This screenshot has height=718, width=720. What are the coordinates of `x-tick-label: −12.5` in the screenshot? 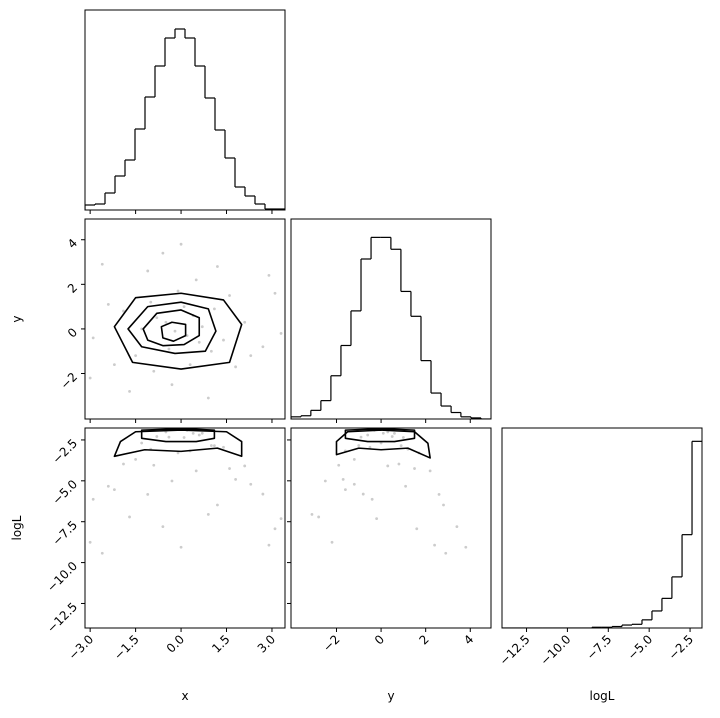 It's located at (515, 650).